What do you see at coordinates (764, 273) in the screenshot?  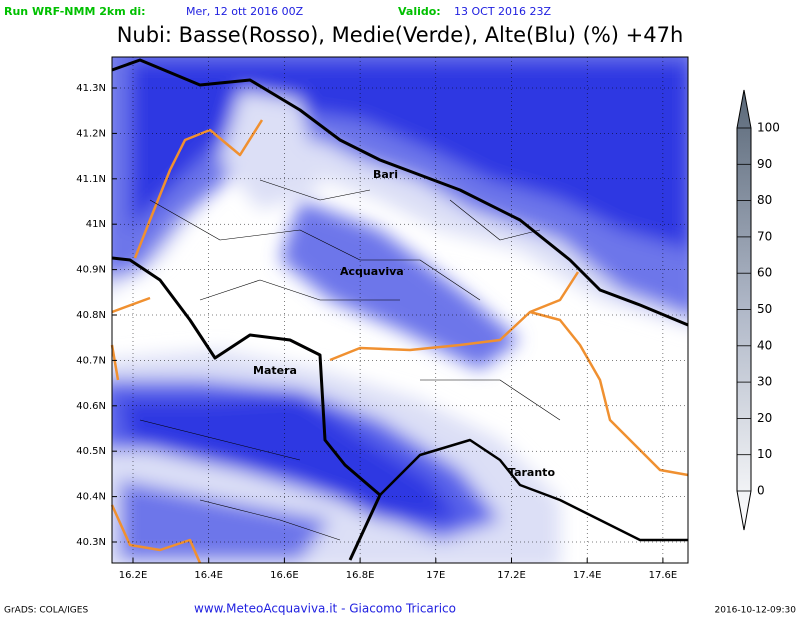 I see `colorbar-label: 60` at bounding box center [764, 273].